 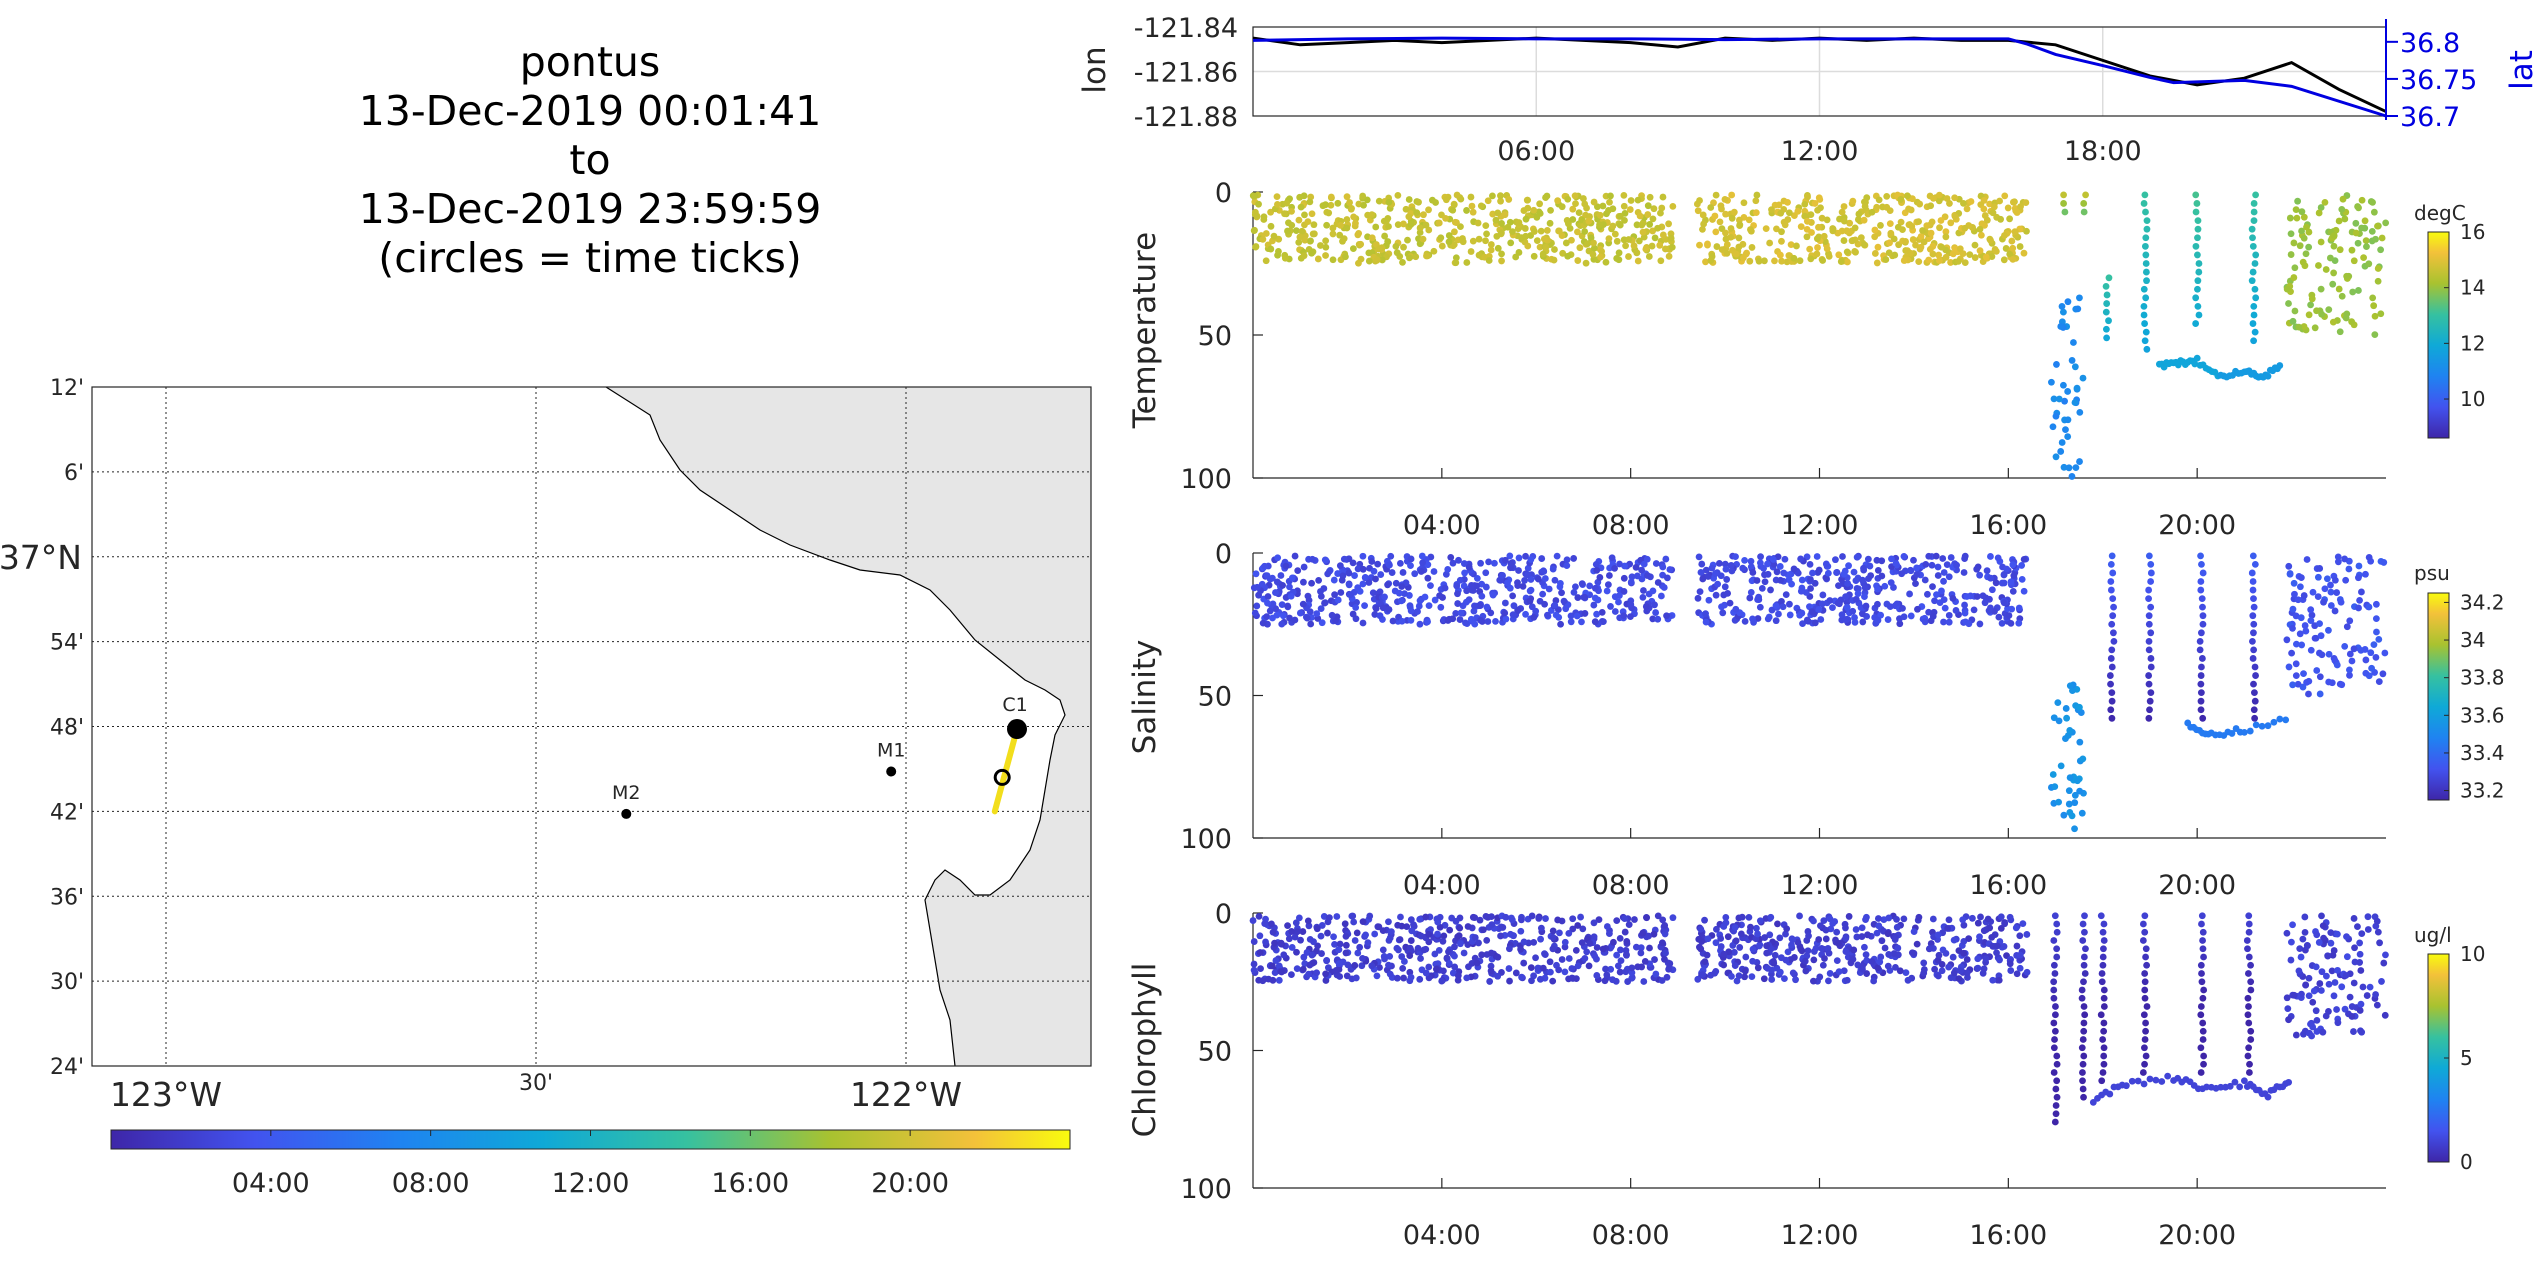 I want to click on salinity-x-tick-label: 16:00, so click(x=2008, y=885).